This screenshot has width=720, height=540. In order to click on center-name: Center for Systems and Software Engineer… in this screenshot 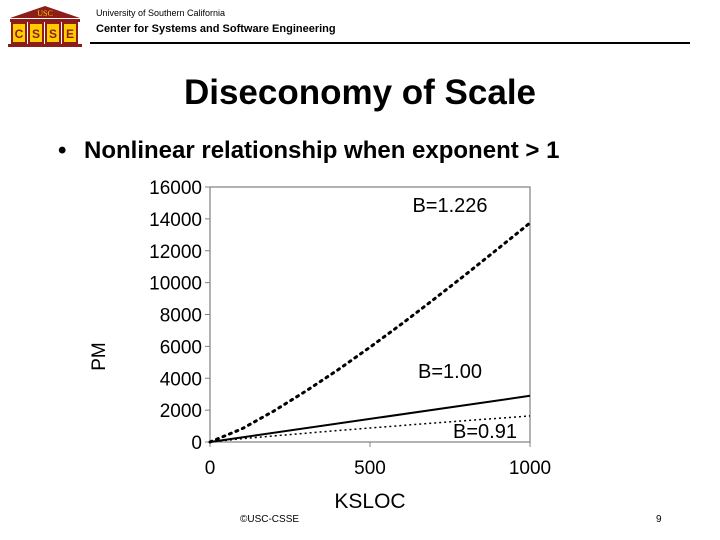, I will do `click(216, 29)`.